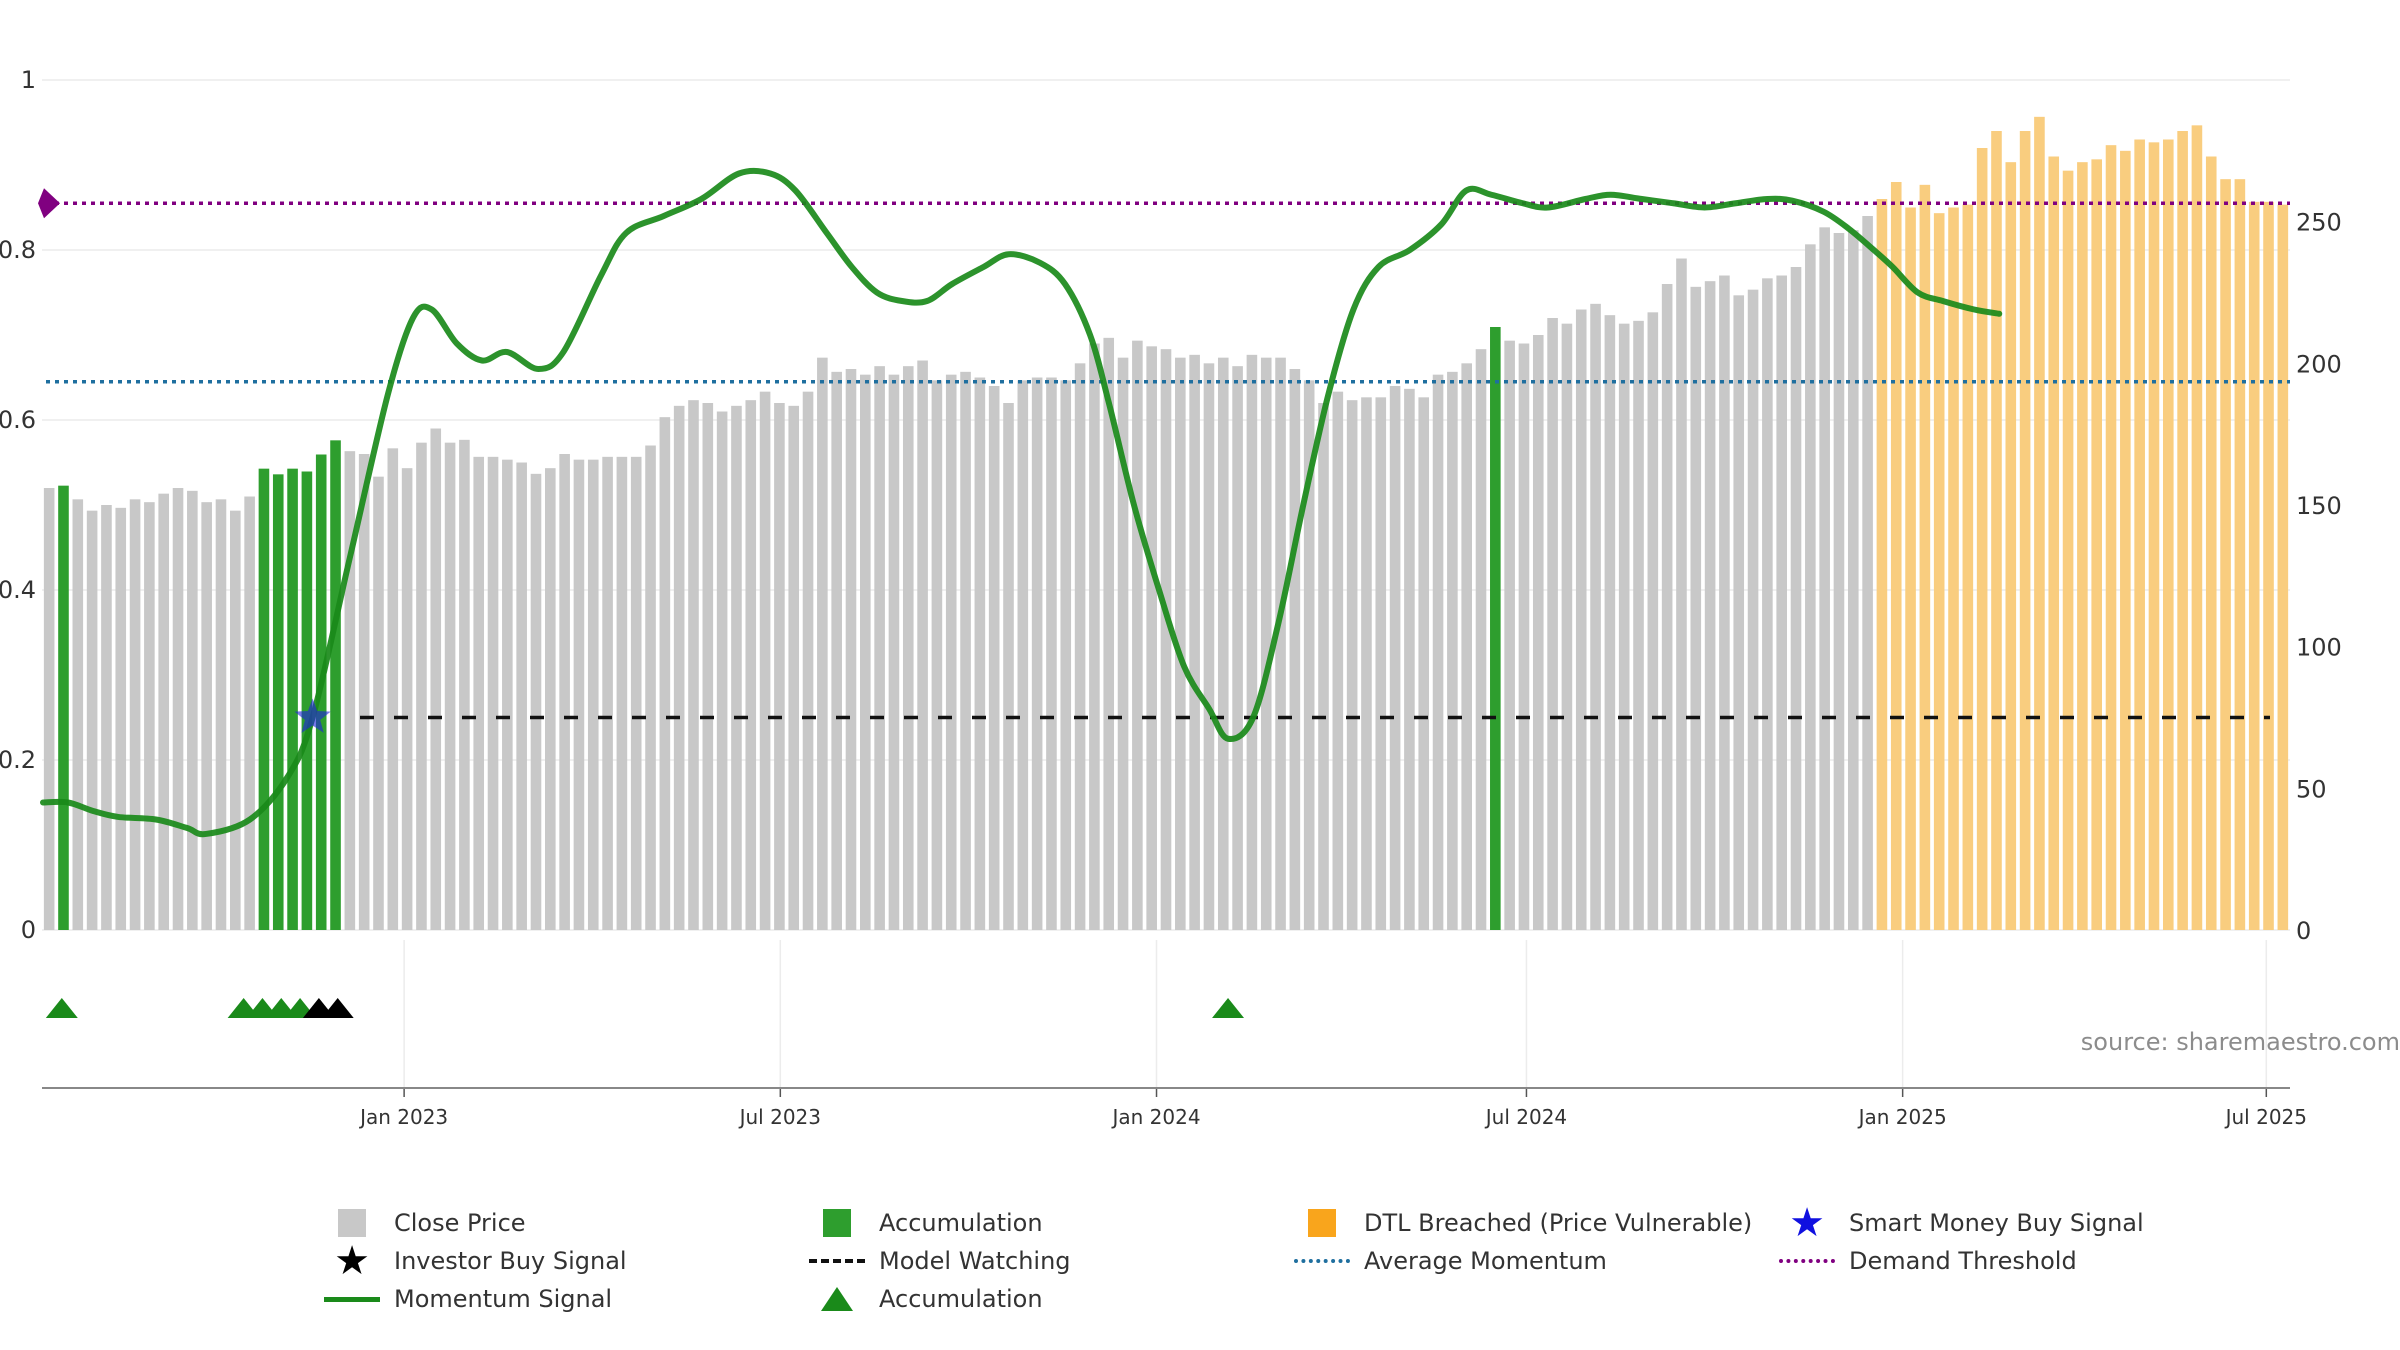  Describe the element at coordinates (1902, 1117) in the screenshot. I see `x-axis-tick-label: Jan 2025` at that location.